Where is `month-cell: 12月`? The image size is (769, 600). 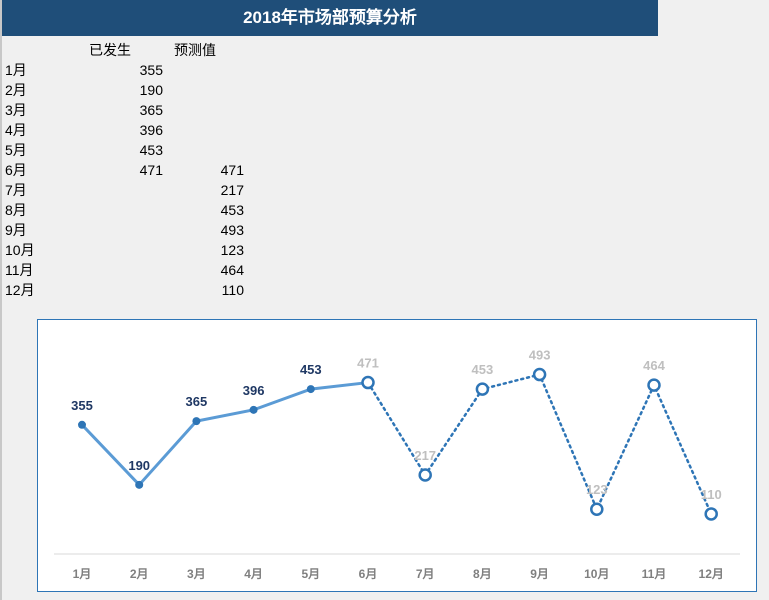
month-cell: 12月 is located at coordinates (20, 290).